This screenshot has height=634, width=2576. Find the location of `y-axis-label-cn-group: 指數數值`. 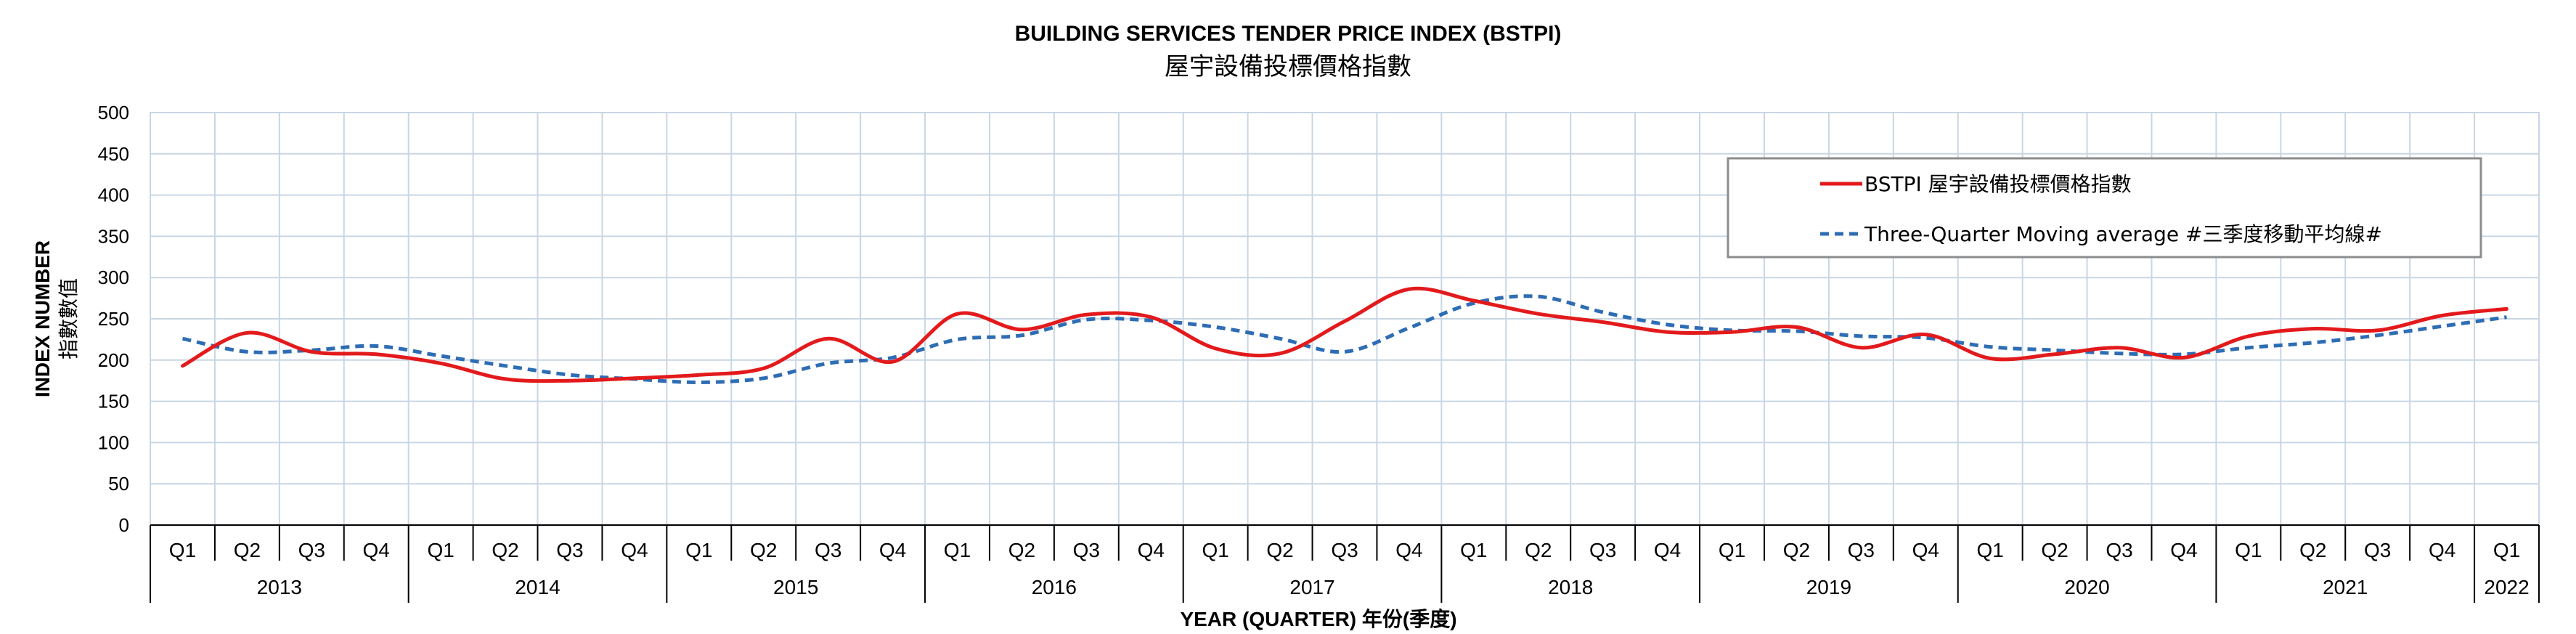

y-axis-label-cn-group: 指數數值 is located at coordinates (69, 318).